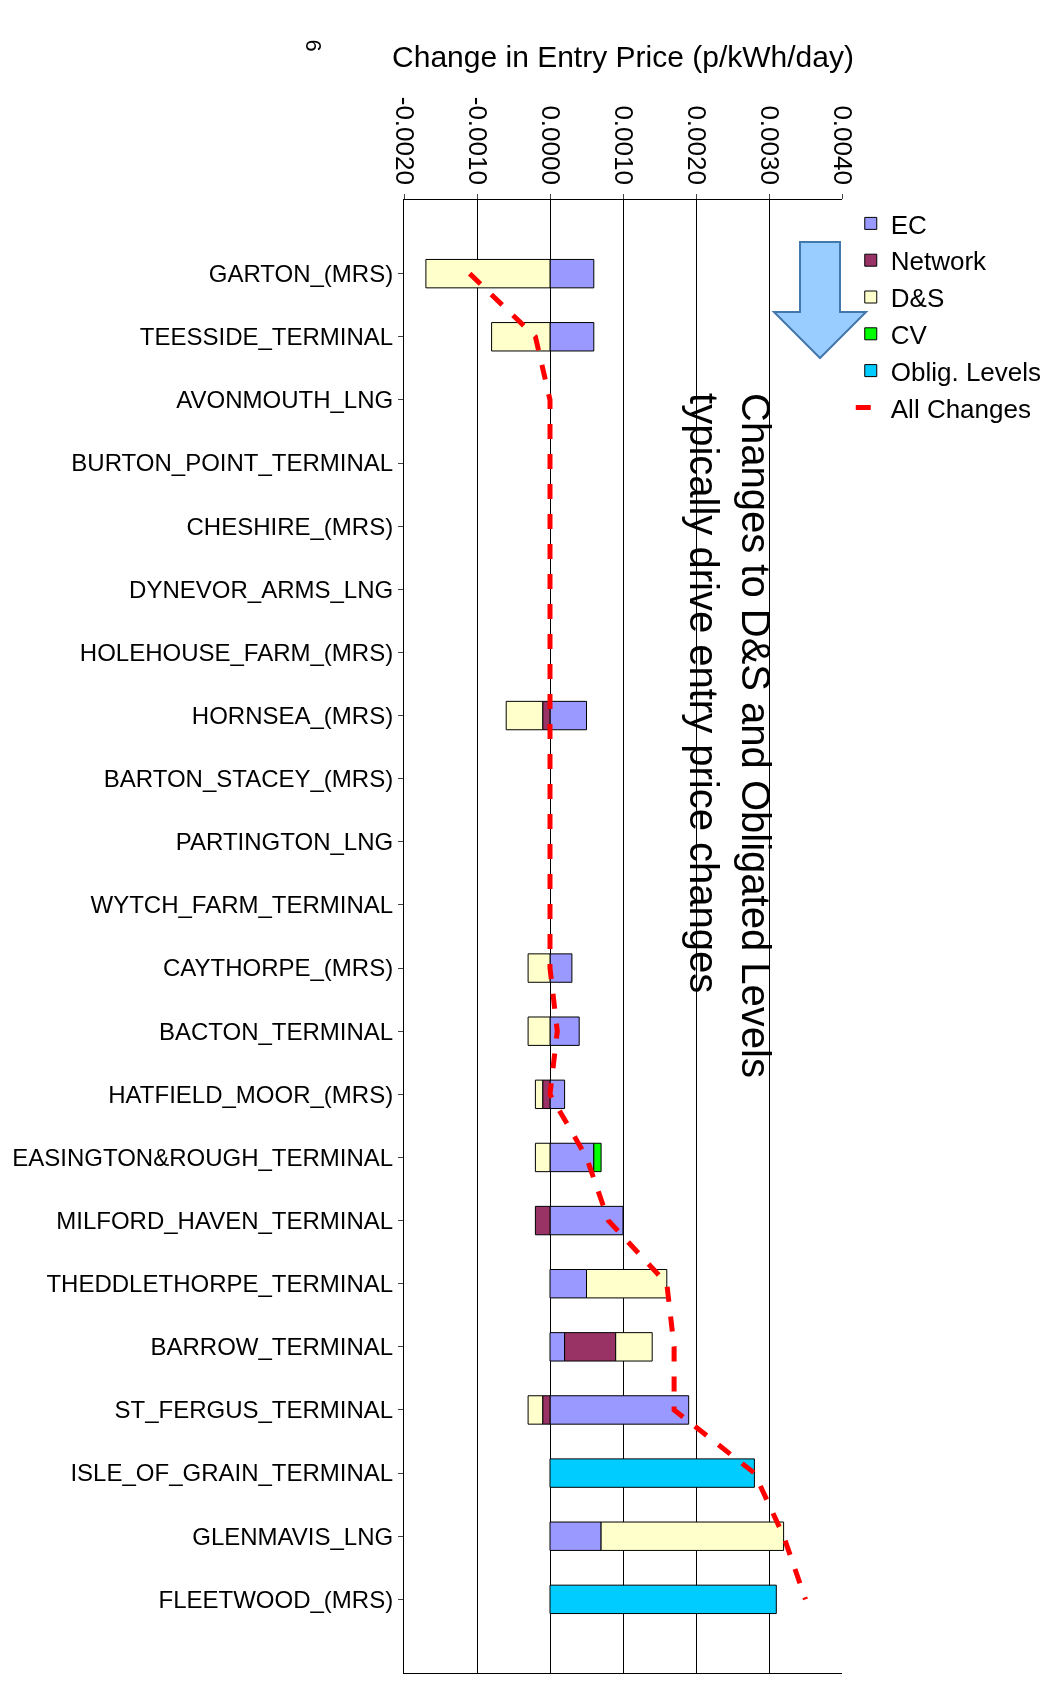 The width and height of the screenshot is (1059, 1703). Describe the element at coordinates (251, 1094) in the screenshot. I see `y-tick-label: HATFIELD_MOOR_(MRS)` at that location.